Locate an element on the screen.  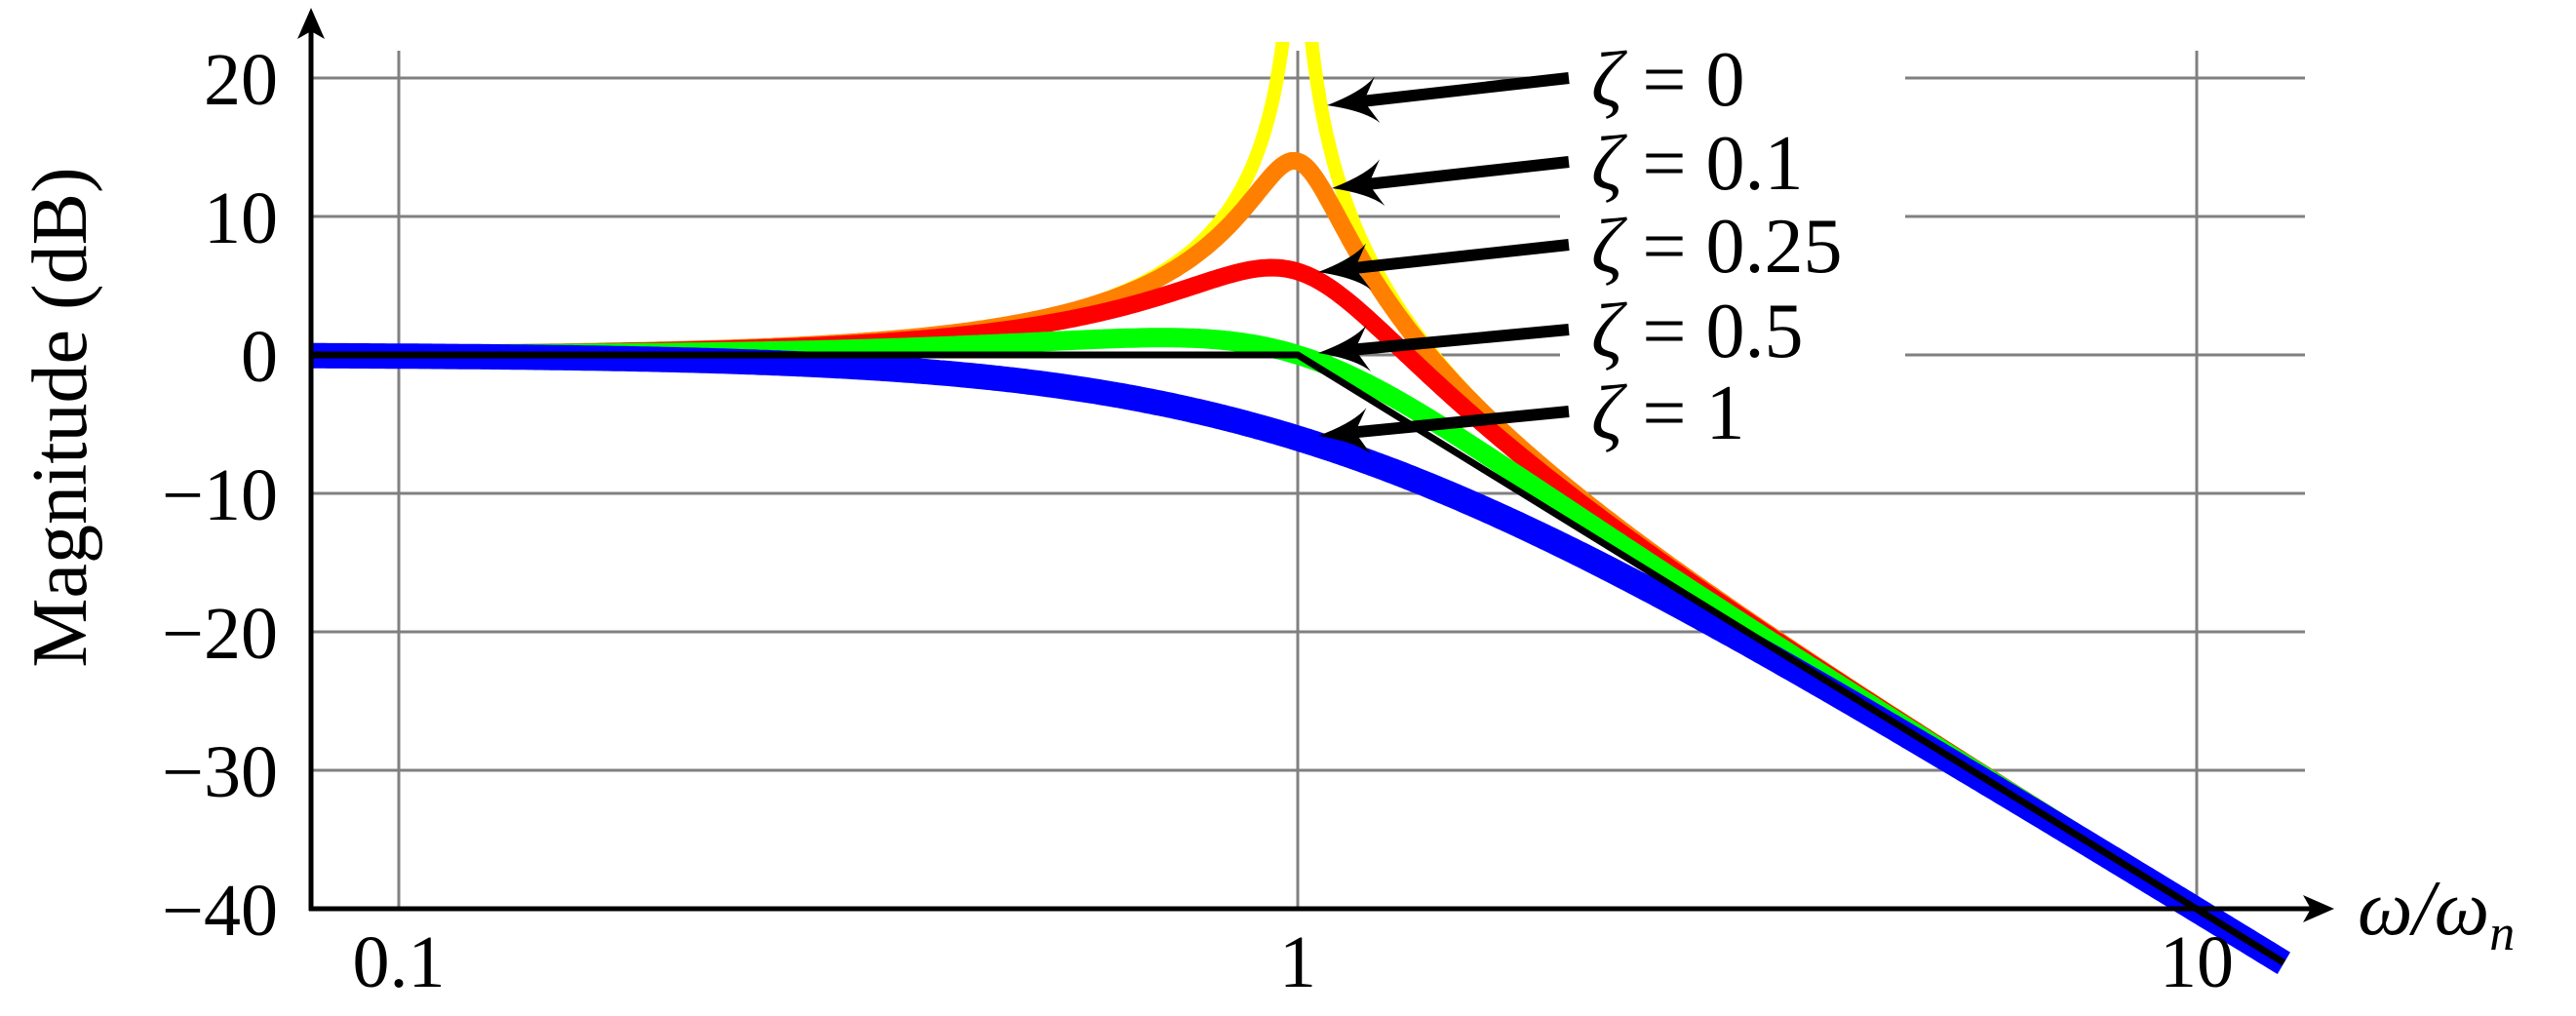
y-tick-label: −10 is located at coordinates (220, 495).